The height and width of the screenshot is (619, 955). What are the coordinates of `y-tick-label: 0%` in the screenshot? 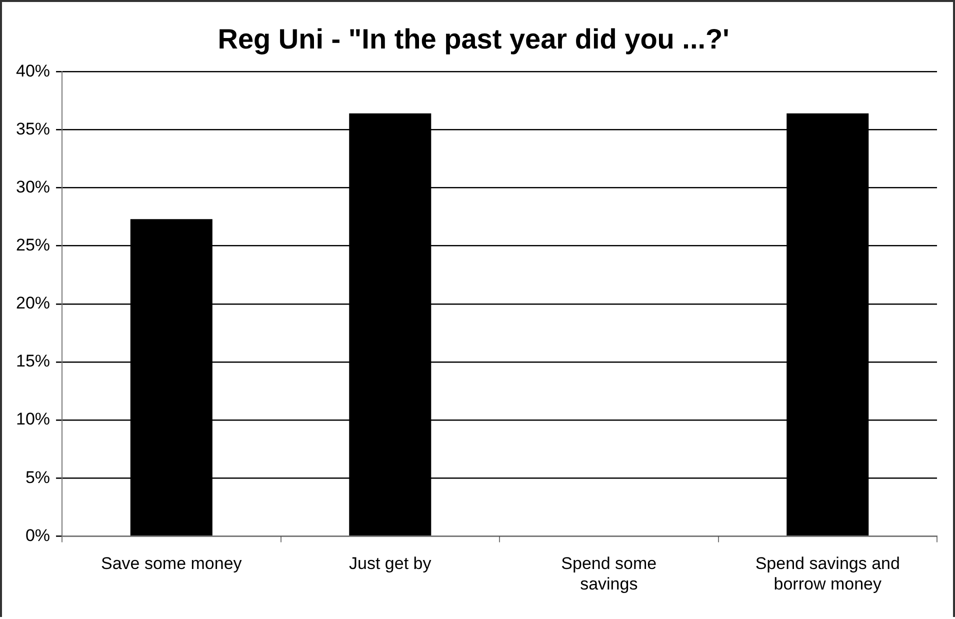 It's located at (37, 535).